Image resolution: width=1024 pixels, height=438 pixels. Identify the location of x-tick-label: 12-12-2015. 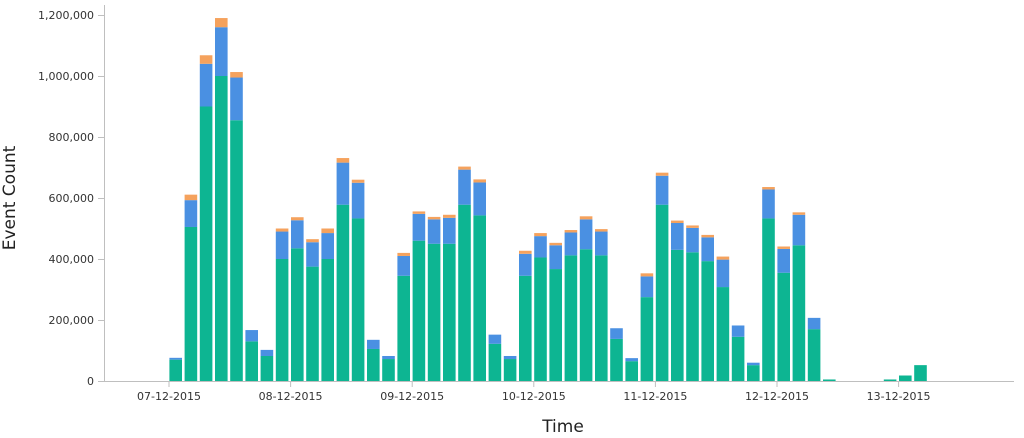
(777, 396).